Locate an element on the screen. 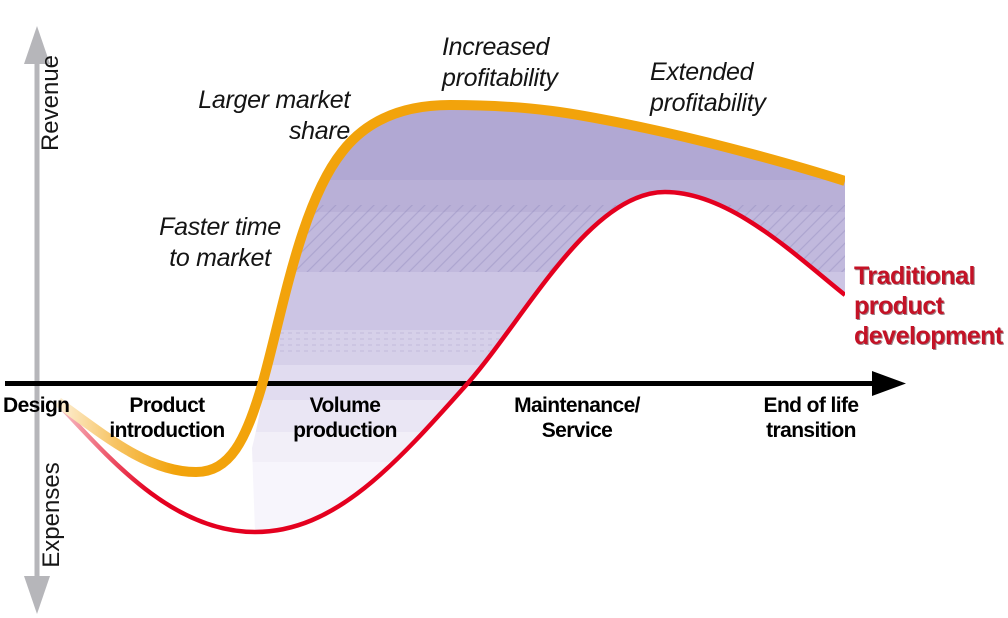  traditional-label-line: development is located at coordinates (928, 336).